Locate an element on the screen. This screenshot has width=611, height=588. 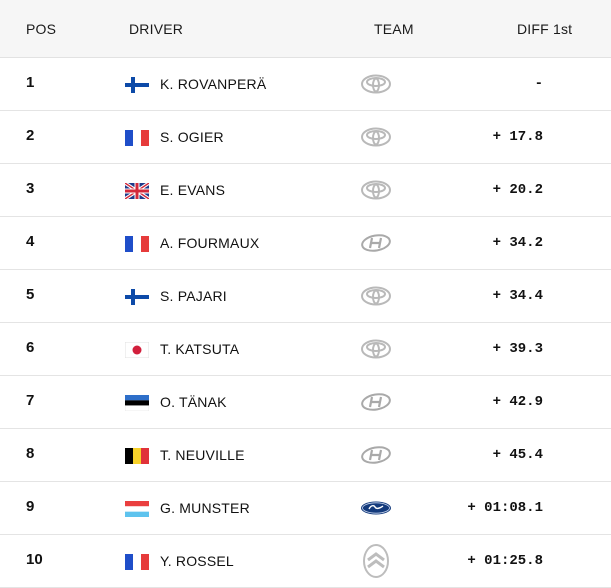
driver-name: E. EVANS is located at coordinates (193, 190).